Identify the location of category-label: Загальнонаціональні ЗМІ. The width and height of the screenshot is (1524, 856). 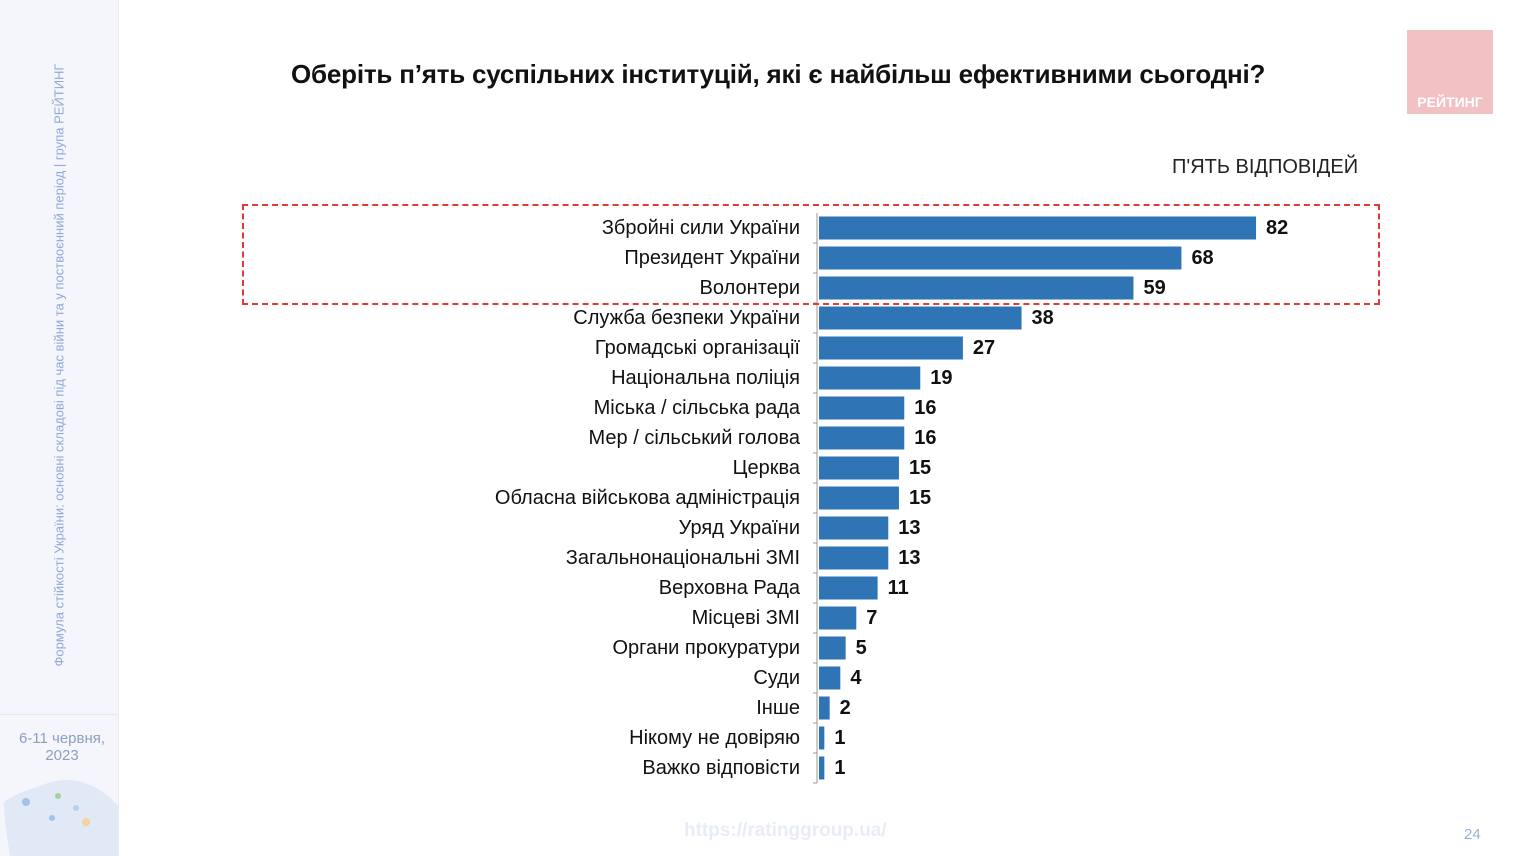
(683, 558).